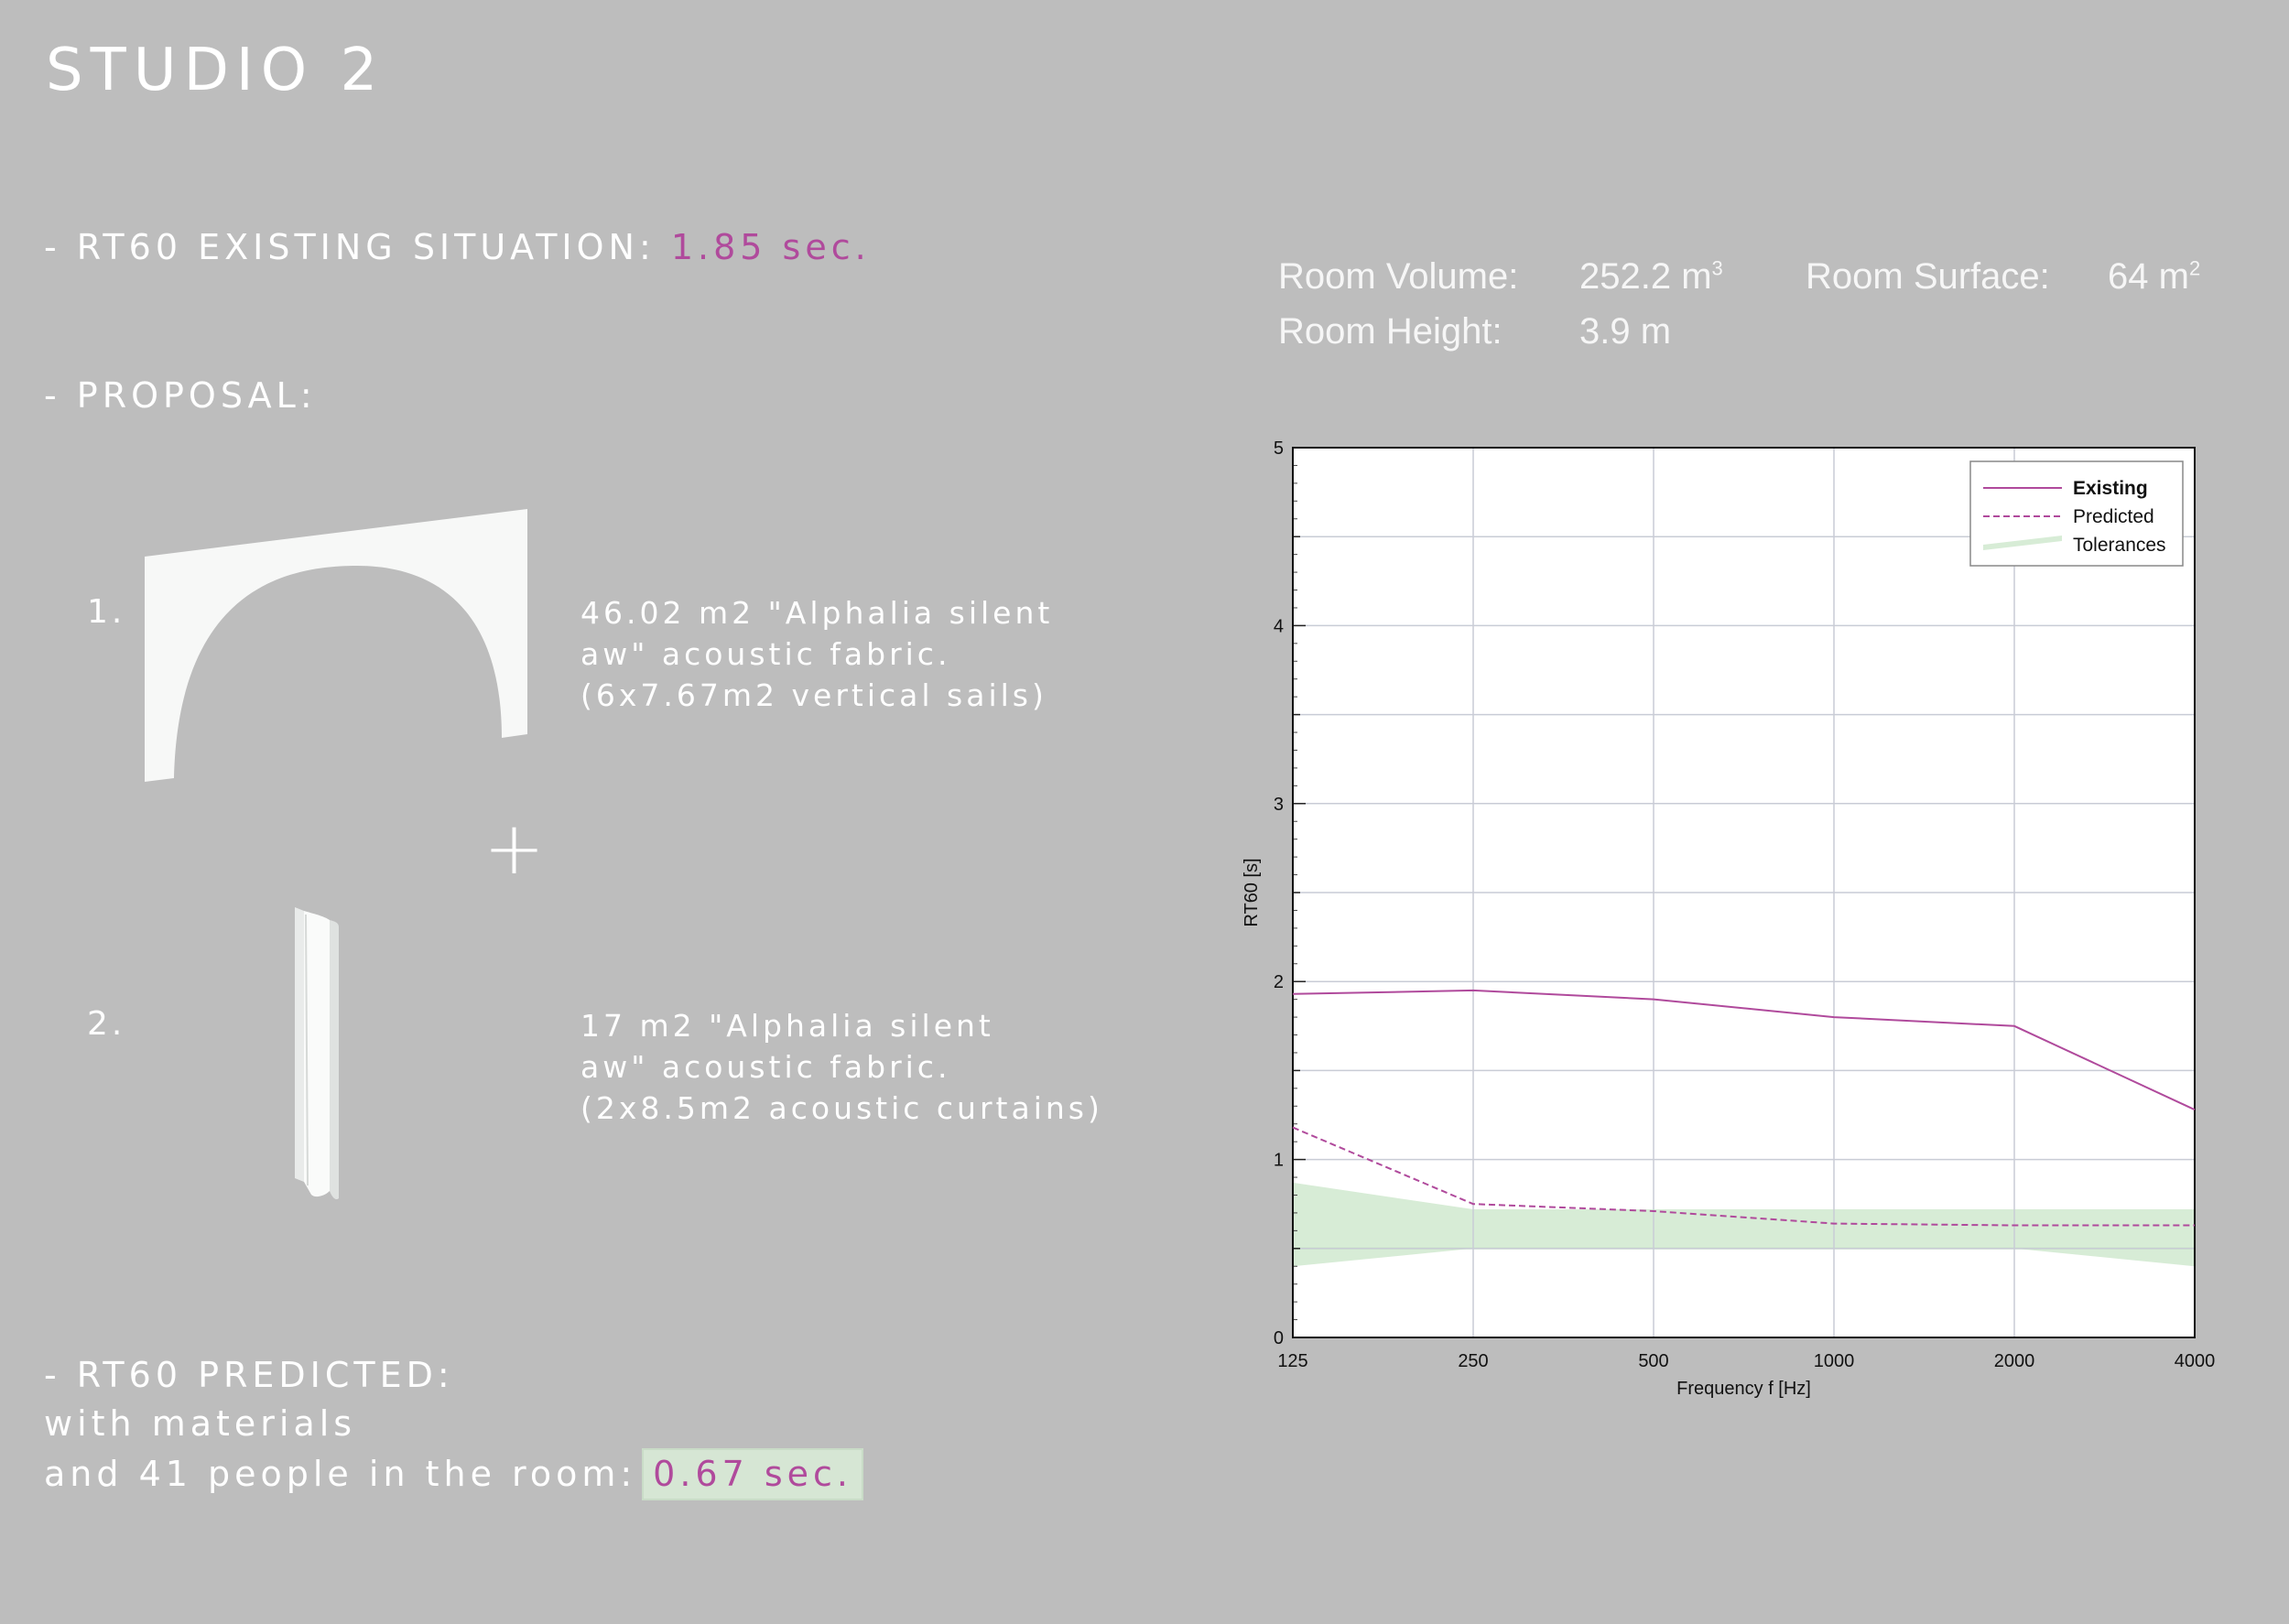  Describe the element at coordinates (357, 247) in the screenshot. I see `existing-rt60-label: - RT60 EXISTING SITUATION:` at that location.